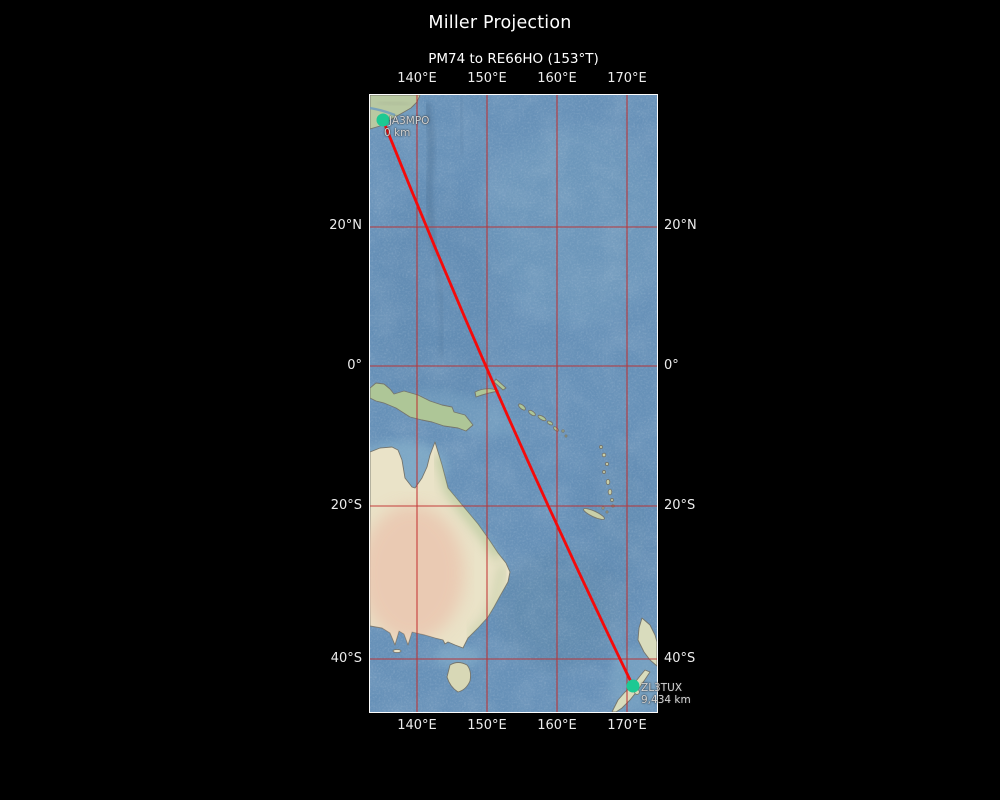  I want to click on tick-bottom-170e: 170°E, so click(627, 725).